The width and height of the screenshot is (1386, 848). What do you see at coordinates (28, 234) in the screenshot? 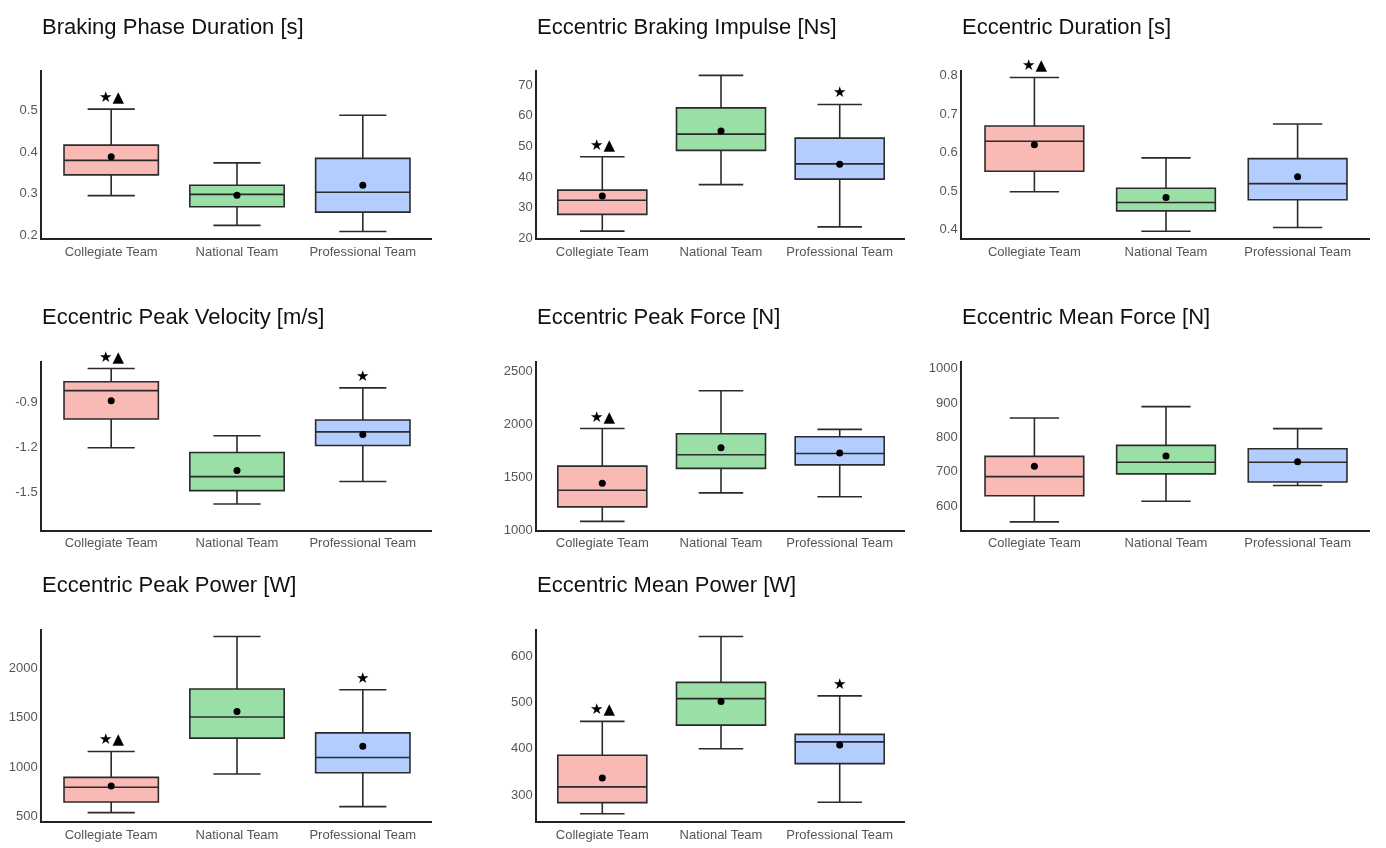
I see `y-tick-label: 0.2` at bounding box center [28, 234].